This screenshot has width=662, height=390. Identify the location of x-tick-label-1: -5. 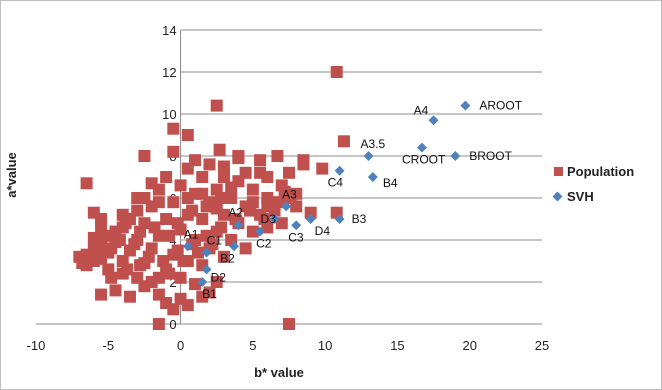
(109, 345).